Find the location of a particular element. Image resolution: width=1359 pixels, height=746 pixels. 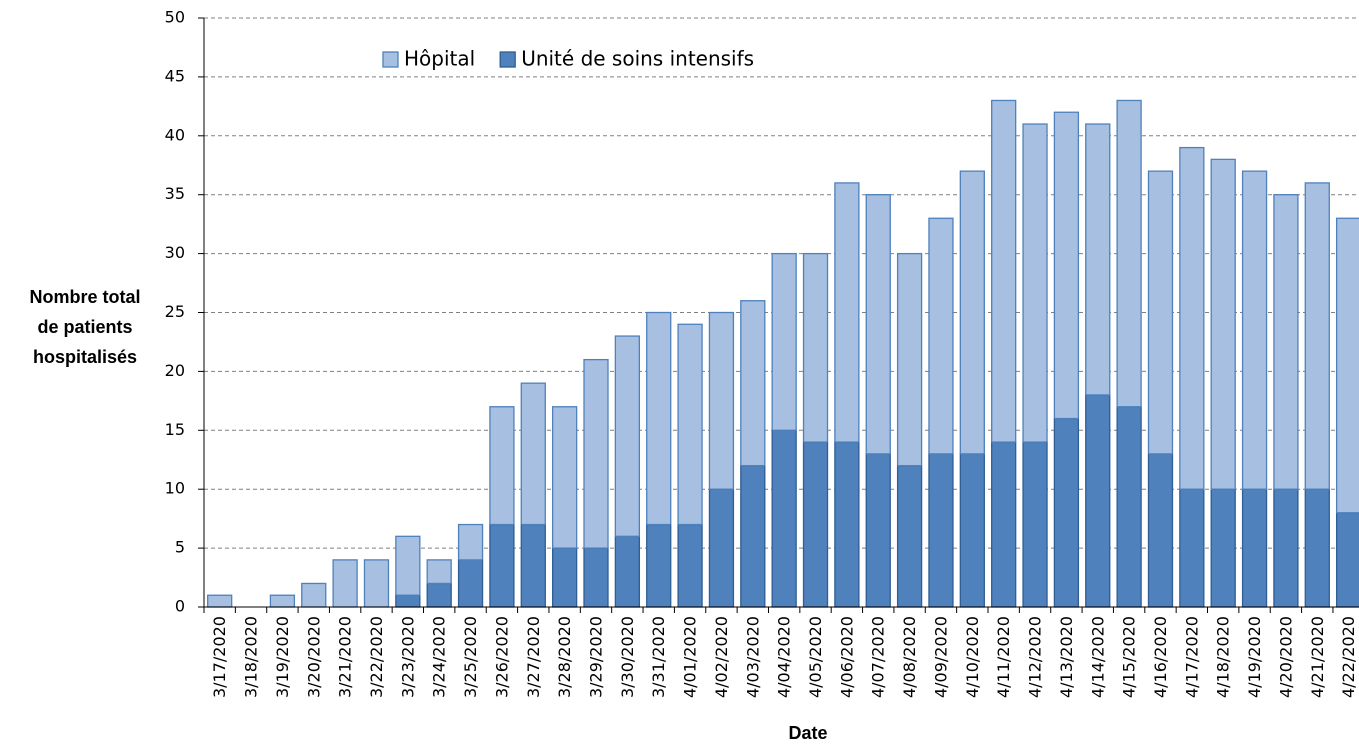

x-tick-label: 3/19/2020 is located at coordinates (282, 657).